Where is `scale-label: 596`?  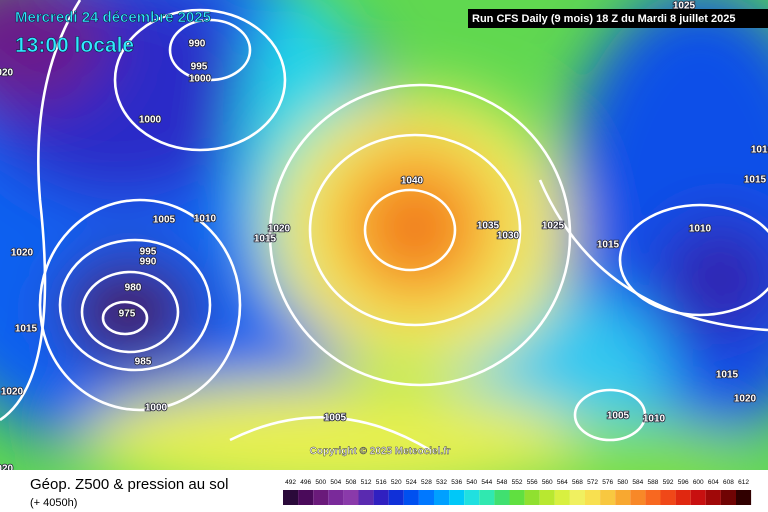
scale-label: 596 is located at coordinates (683, 482).